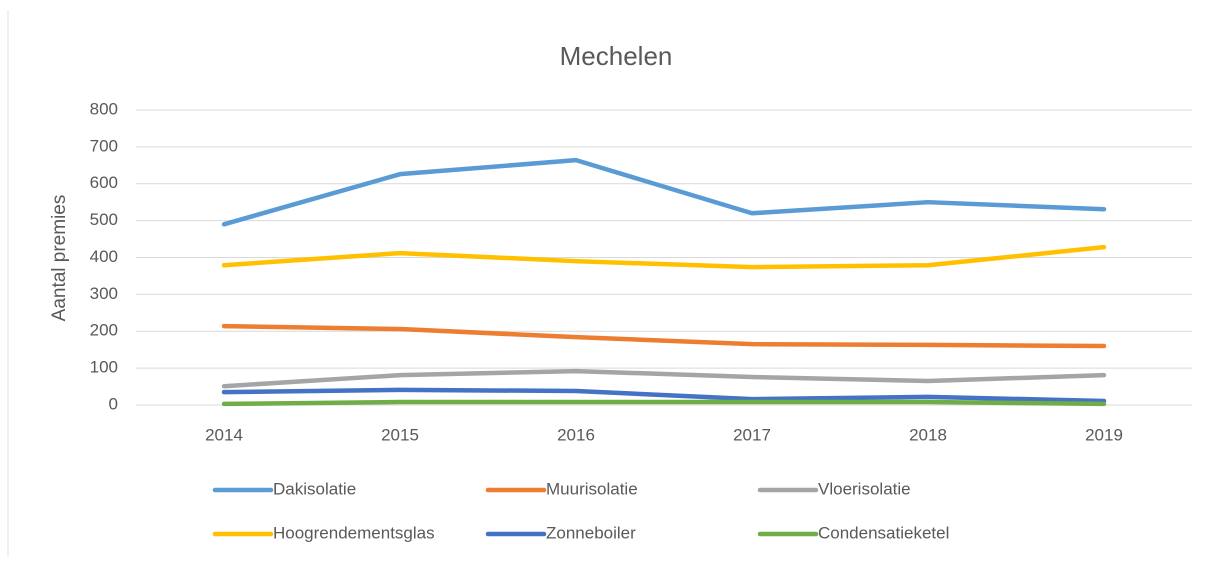 The width and height of the screenshot is (1223, 566). Describe the element at coordinates (928, 434) in the screenshot. I see `x-tick-label: 2018` at that location.